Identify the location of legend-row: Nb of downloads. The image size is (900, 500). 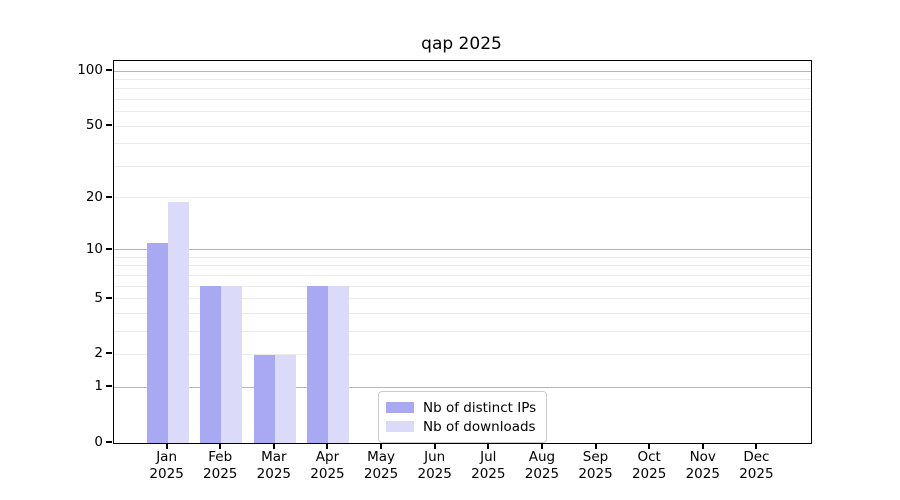
(461, 426).